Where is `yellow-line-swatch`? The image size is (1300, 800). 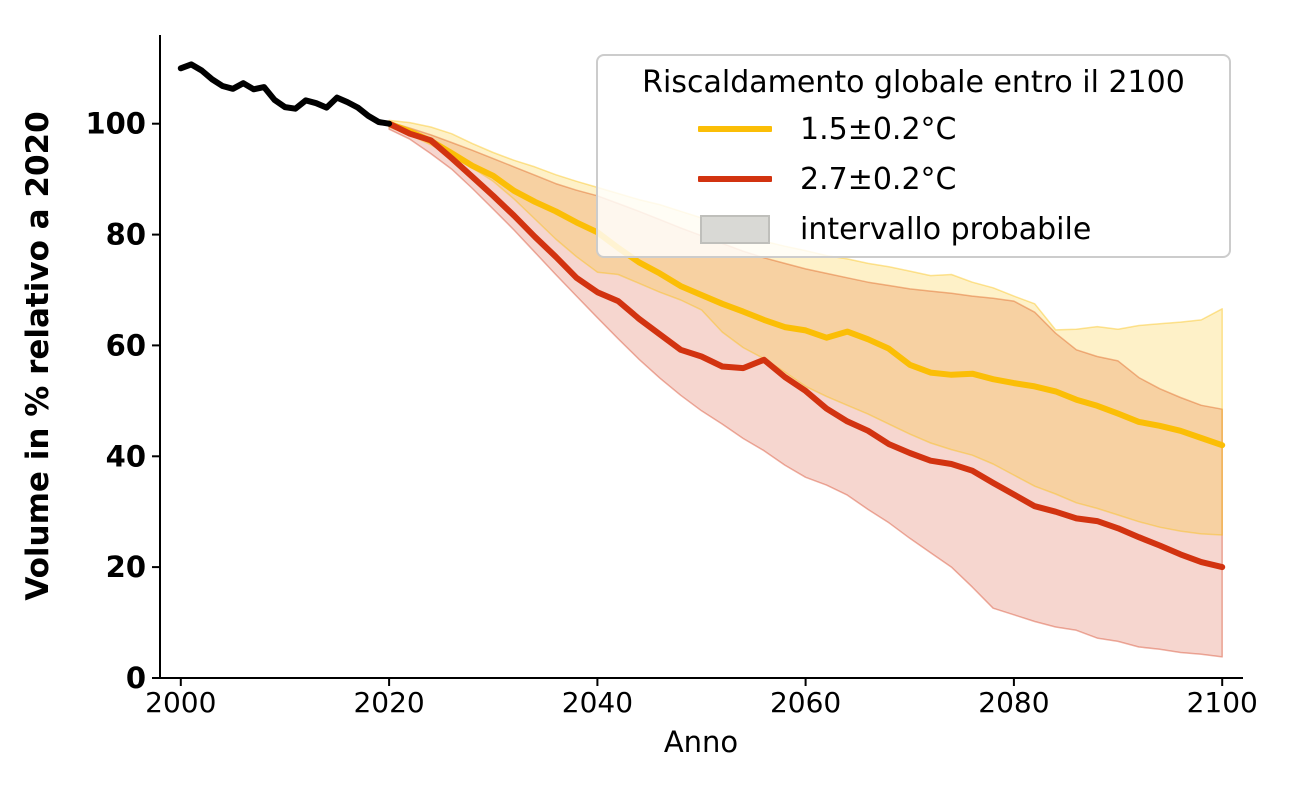
yellow-line-swatch is located at coordinates (735, 129).